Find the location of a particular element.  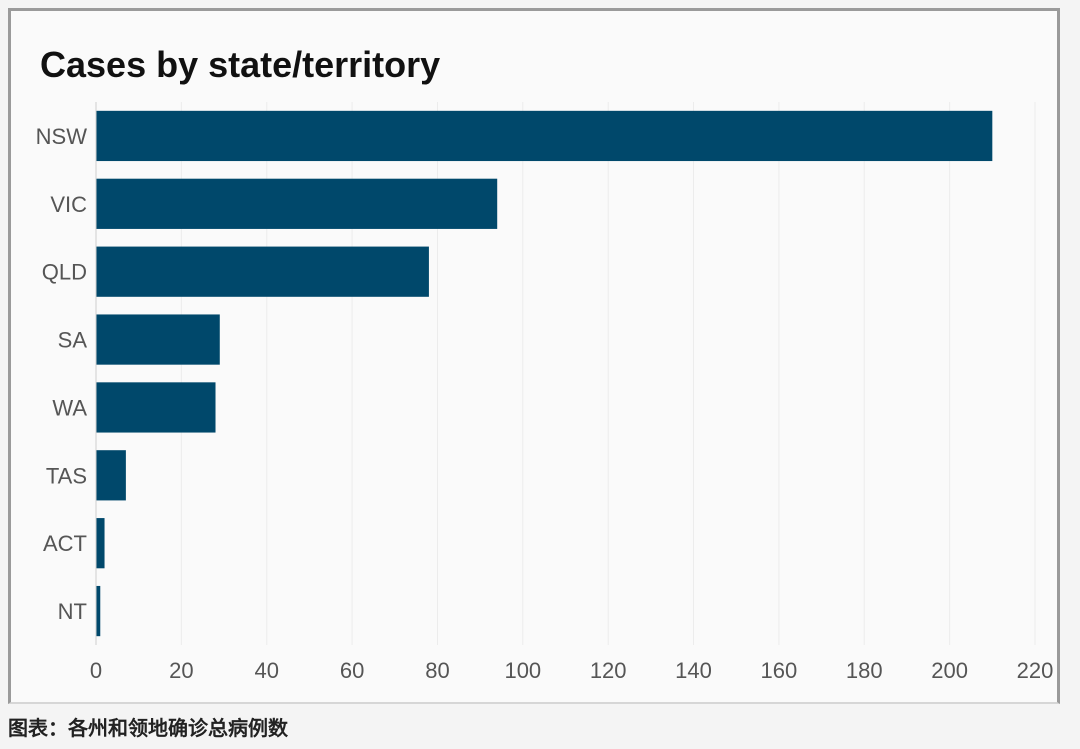

x-tick-label: 60 is located at coordinates (352, 670).